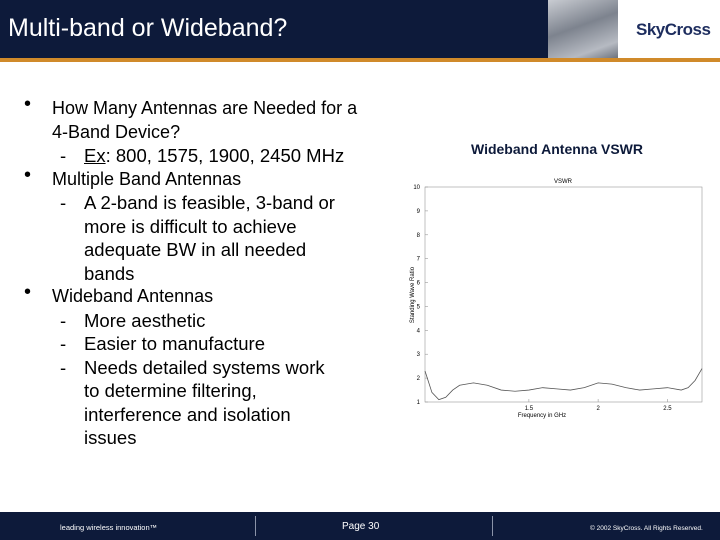 The height and width of the screenshot is (540, 720). What do you see at coordinates (148, 28) in the screenshot?
I see `slide-title: Multi-band or Wideband?` at bounding box center [148, 28].